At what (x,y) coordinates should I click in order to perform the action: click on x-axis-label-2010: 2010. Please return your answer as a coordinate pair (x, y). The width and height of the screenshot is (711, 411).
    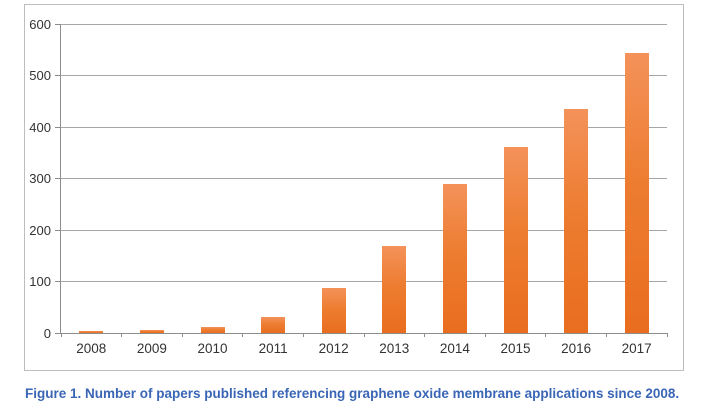
    Looking at the image, I should click on (212, 348).